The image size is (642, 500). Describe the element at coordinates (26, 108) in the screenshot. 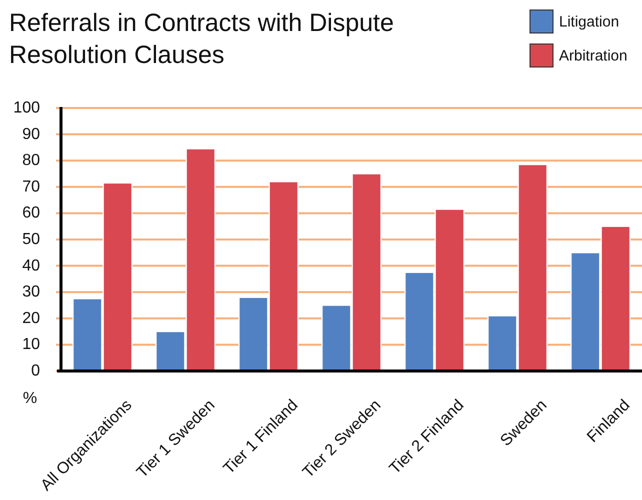

I see `y-tick-label: 100` at that location.